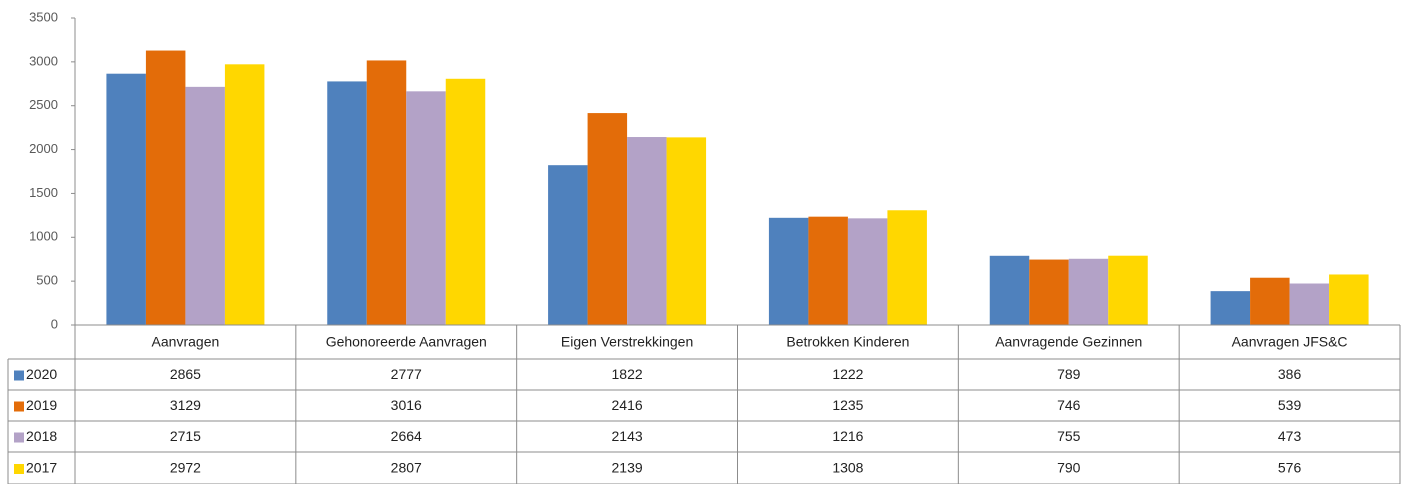  I want to click on table-cell: 2139, so click(627, 468).